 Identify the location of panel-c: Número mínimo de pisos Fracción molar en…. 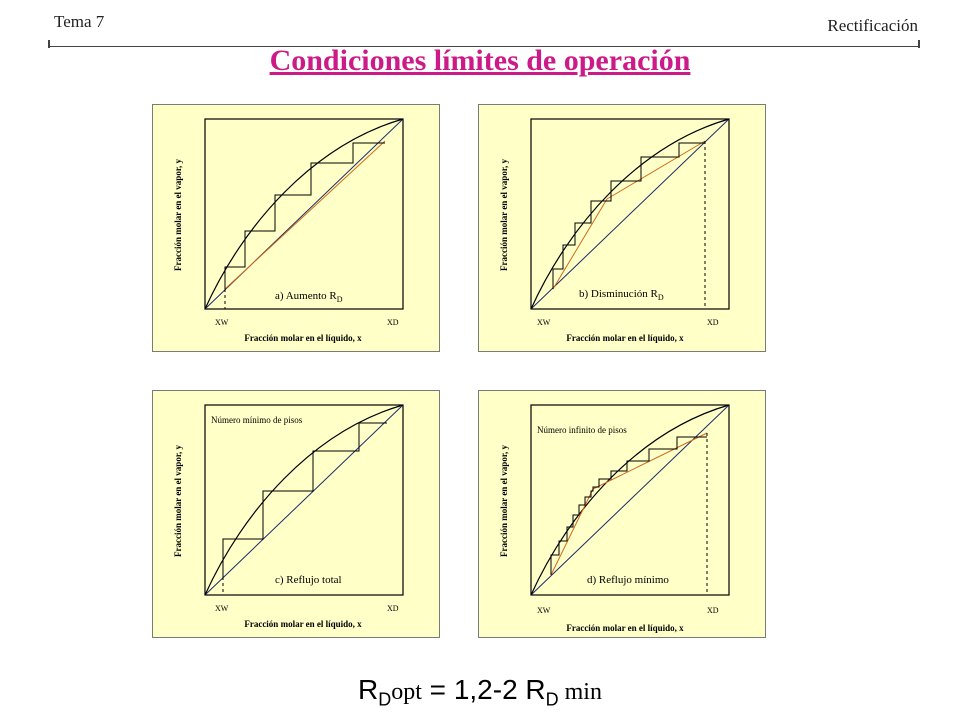
(296, 514).